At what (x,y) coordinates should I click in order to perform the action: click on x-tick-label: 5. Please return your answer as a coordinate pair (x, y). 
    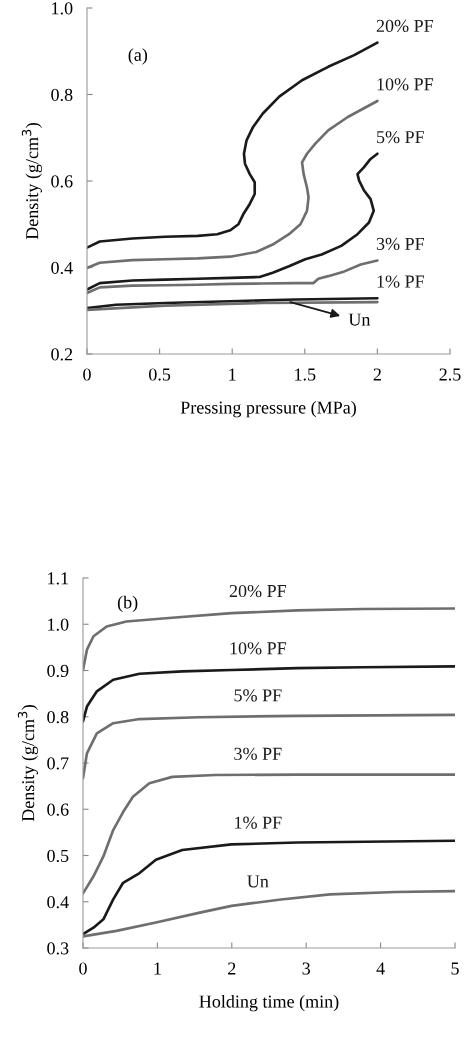
    Looking at the image, I should click on (455, 968).